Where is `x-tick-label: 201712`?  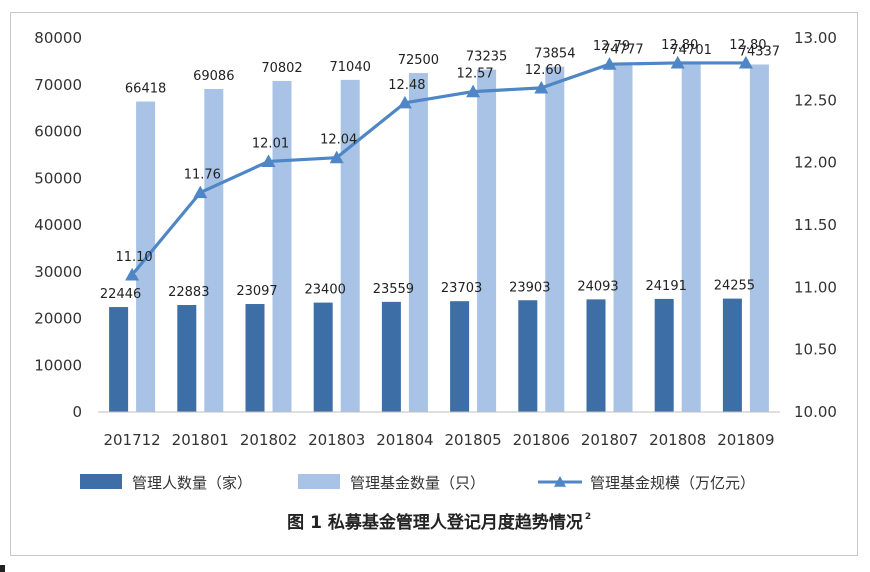
x-tick-label: 201712 is located at coordinates (131, 440).